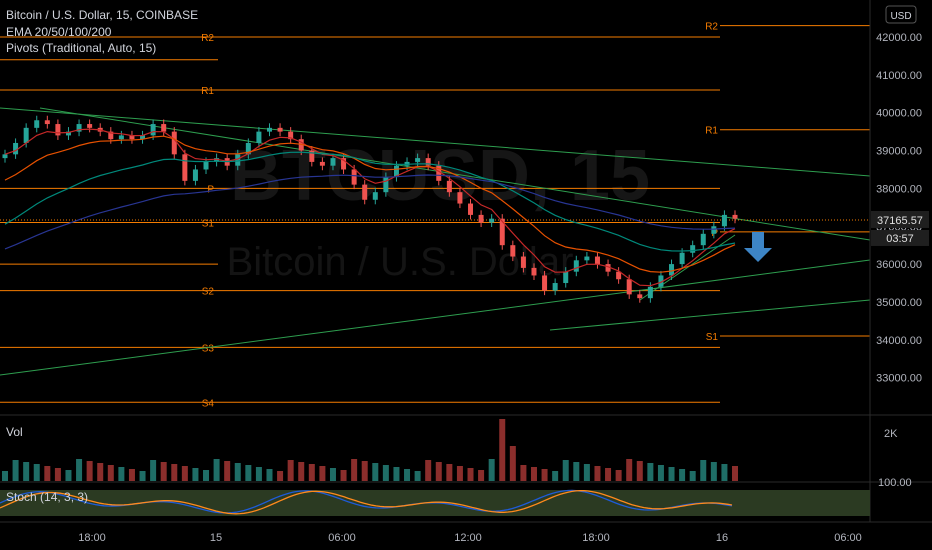 Image resolution: width=932 pixels, height=550 pixels. What do you see at coordinates (722, 538) in the screenshot?
I see `time-axis-label: 16` at bounding box center [722, 538].